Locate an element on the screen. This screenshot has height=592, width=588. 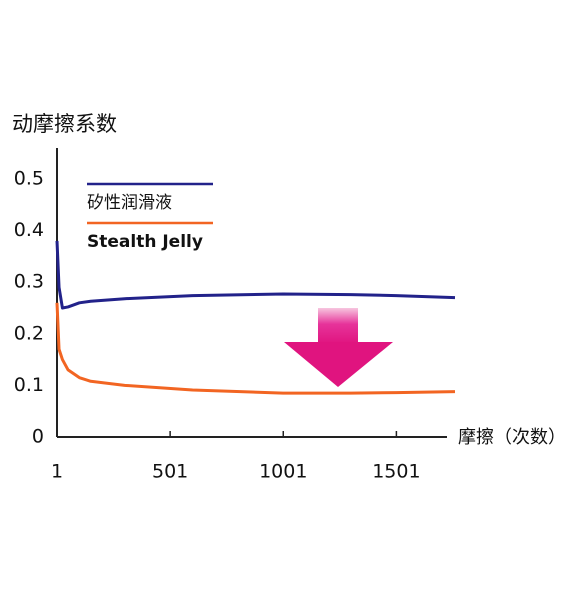
x-tick-label: 501 is located at coordinates (170, 472).